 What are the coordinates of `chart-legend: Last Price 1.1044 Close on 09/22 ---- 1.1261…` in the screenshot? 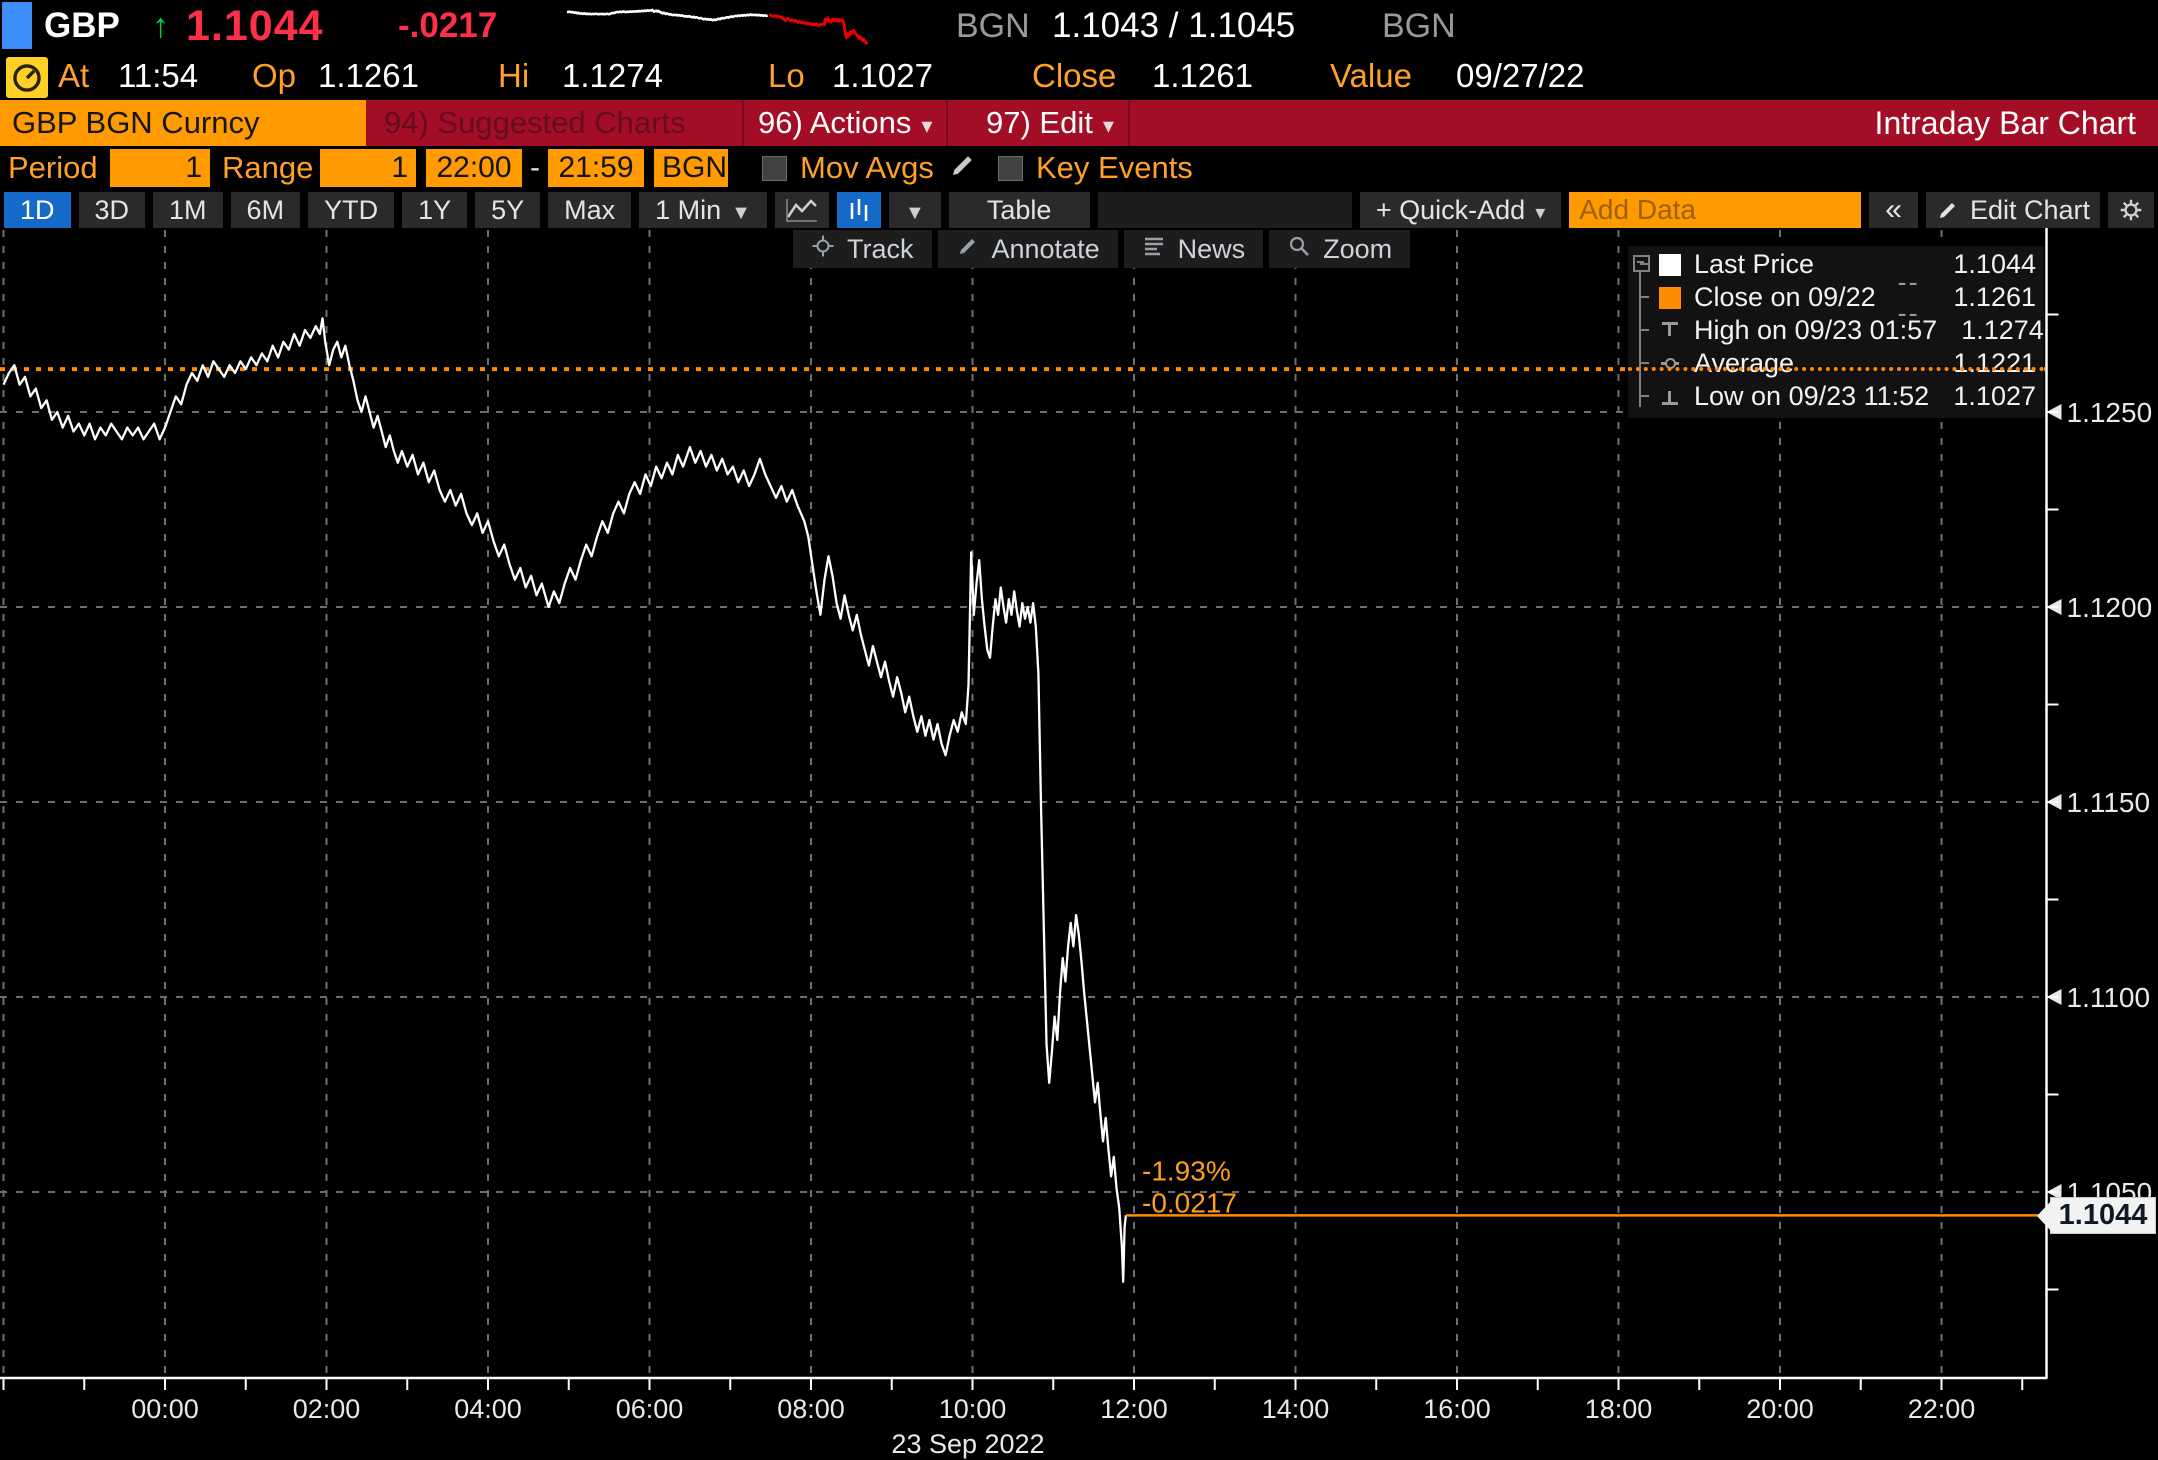 It's located at (1836, 332).